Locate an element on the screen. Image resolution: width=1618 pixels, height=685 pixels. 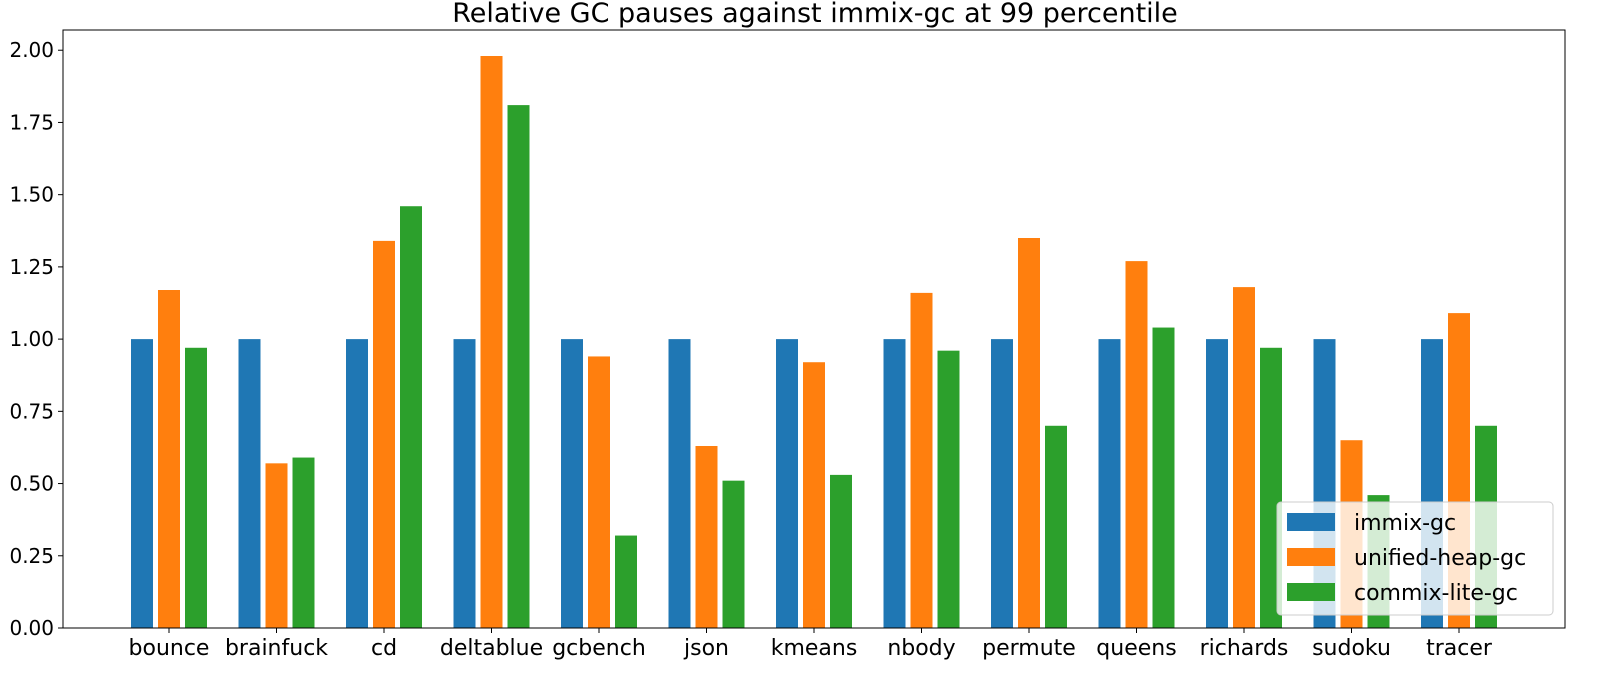
bar-brainfuck-immix-gc is located at coordinates (249, 483).